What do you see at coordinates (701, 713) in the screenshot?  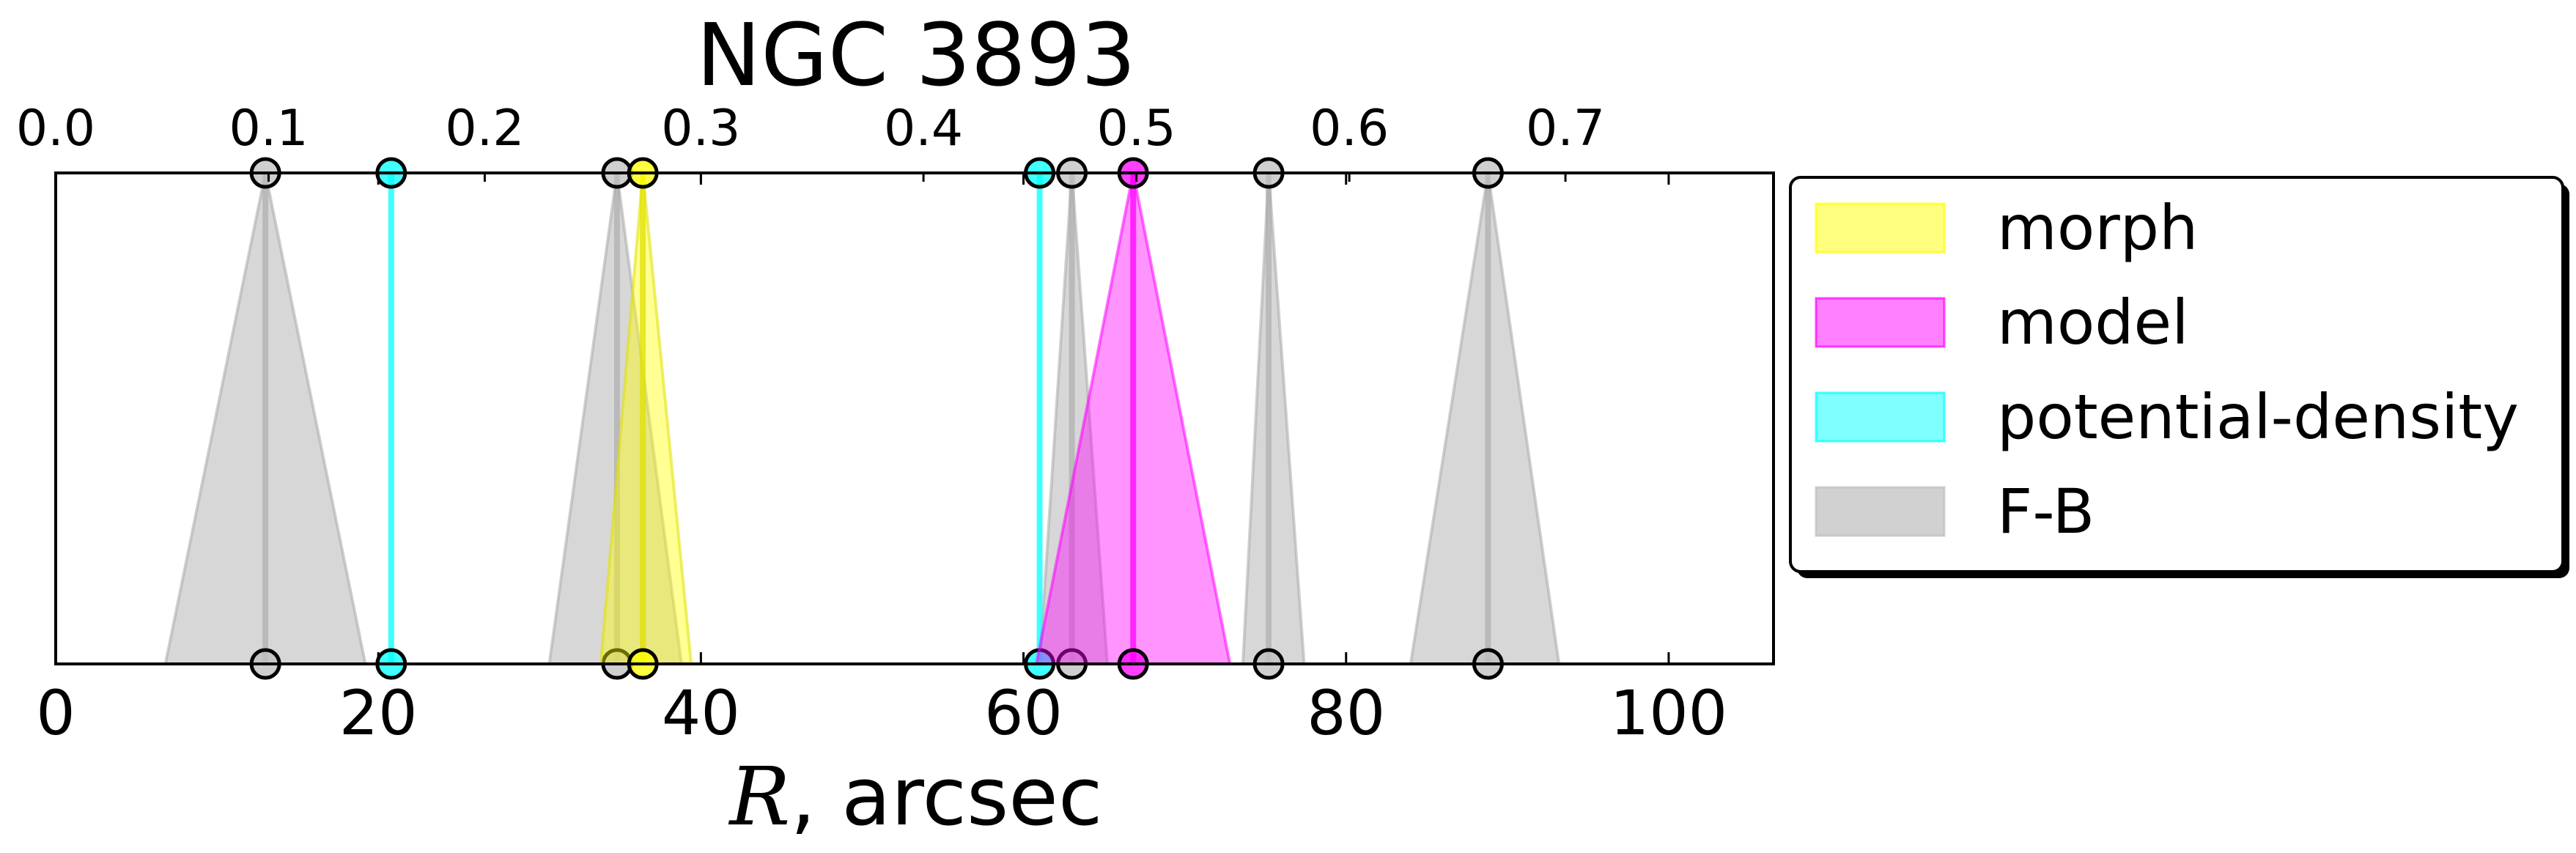 I see `x-tick-label: 40` at bounding box center [701, 713].